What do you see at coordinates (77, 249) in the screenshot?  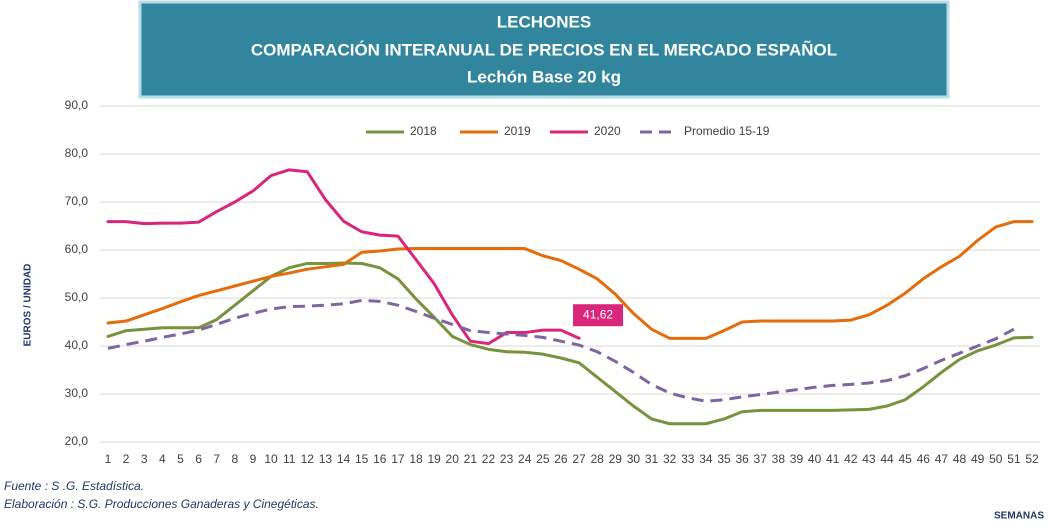 I see `y-tick-label: 60,0` at bounding box center [77, 249].